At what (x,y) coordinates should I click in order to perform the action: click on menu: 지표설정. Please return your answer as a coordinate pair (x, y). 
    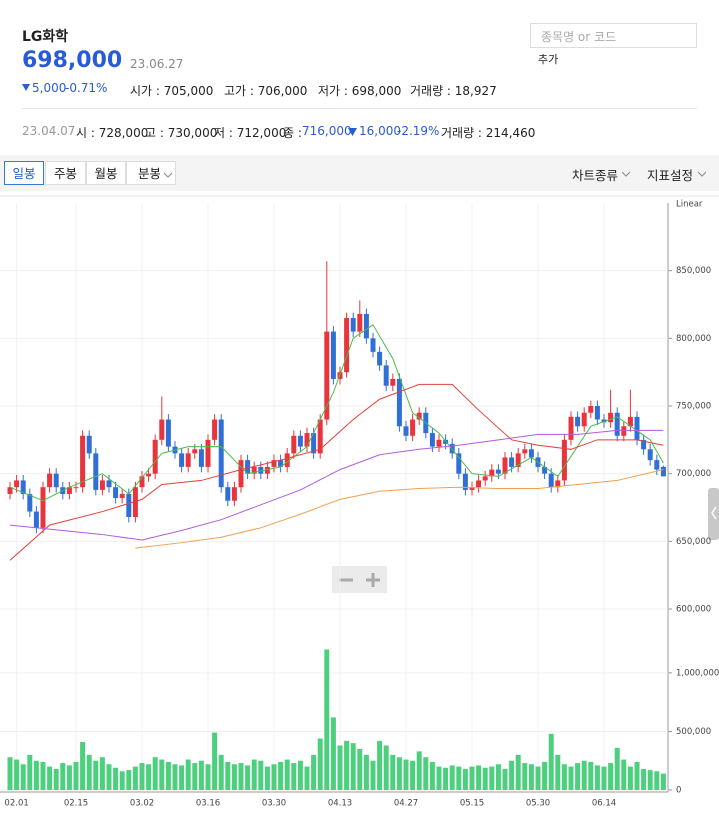
    Looking at the image, I should click on (670, 175).